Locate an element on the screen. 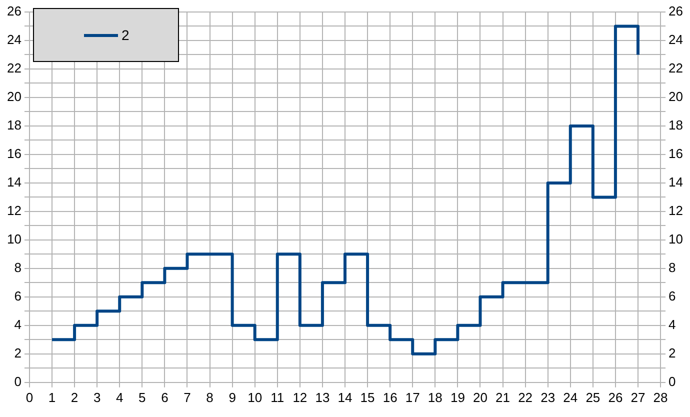 The height and width of the screenshot is (417, 690). y2-tick-label: 8 is located at coordinates (672, 268).